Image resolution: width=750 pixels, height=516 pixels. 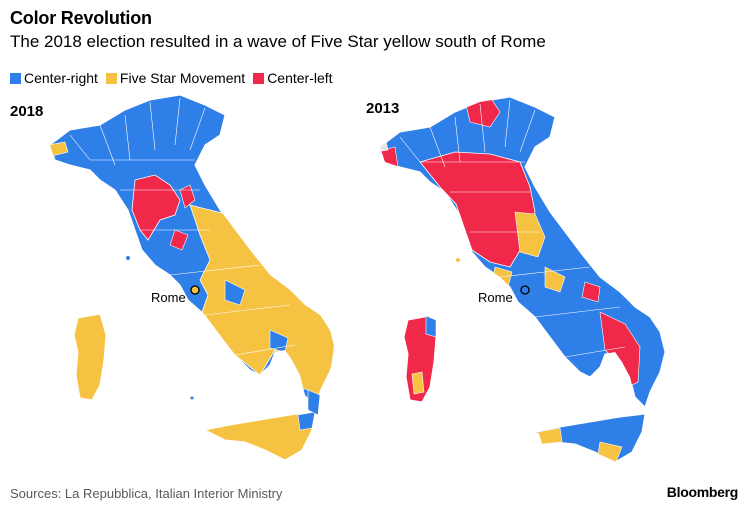 What do you see at coordinates (458, 260) in the screenshot?
I see `island-elba-2013` at bounding box center [458, 260].